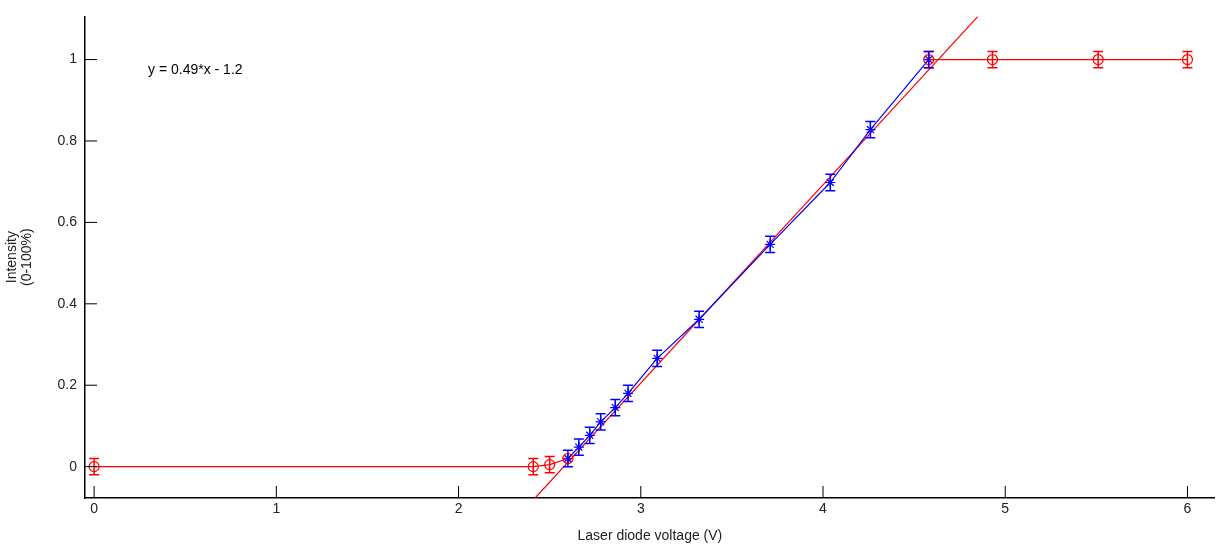 This screenshot has width=1221, height=549. I want to click on y-tick-label: 0.4, so click(67, 302).